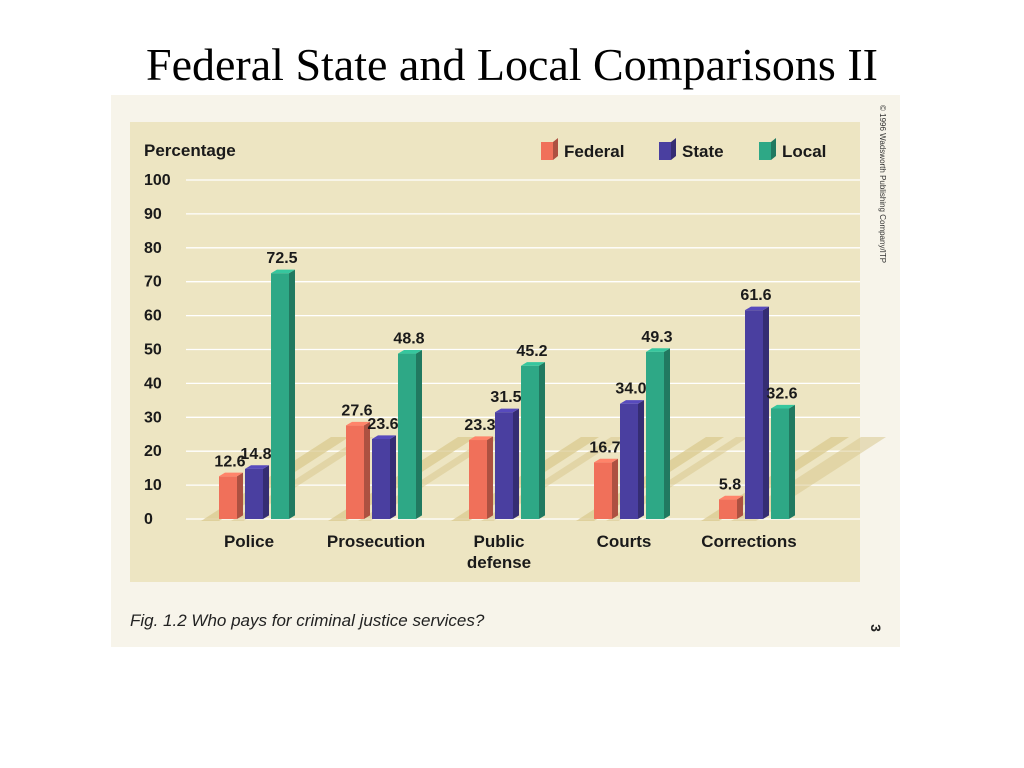 This screenshot has height=768, width=1024. What do you see at coordinates (479, 425) in the screenshot?
I see `data-label: 23.3` at bounding box center [479, 425].